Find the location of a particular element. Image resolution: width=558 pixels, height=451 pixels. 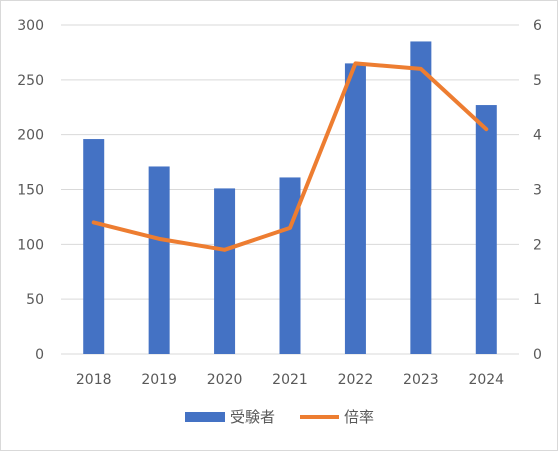

x-tick-label: 2021 is located at coordinates (290, 380).